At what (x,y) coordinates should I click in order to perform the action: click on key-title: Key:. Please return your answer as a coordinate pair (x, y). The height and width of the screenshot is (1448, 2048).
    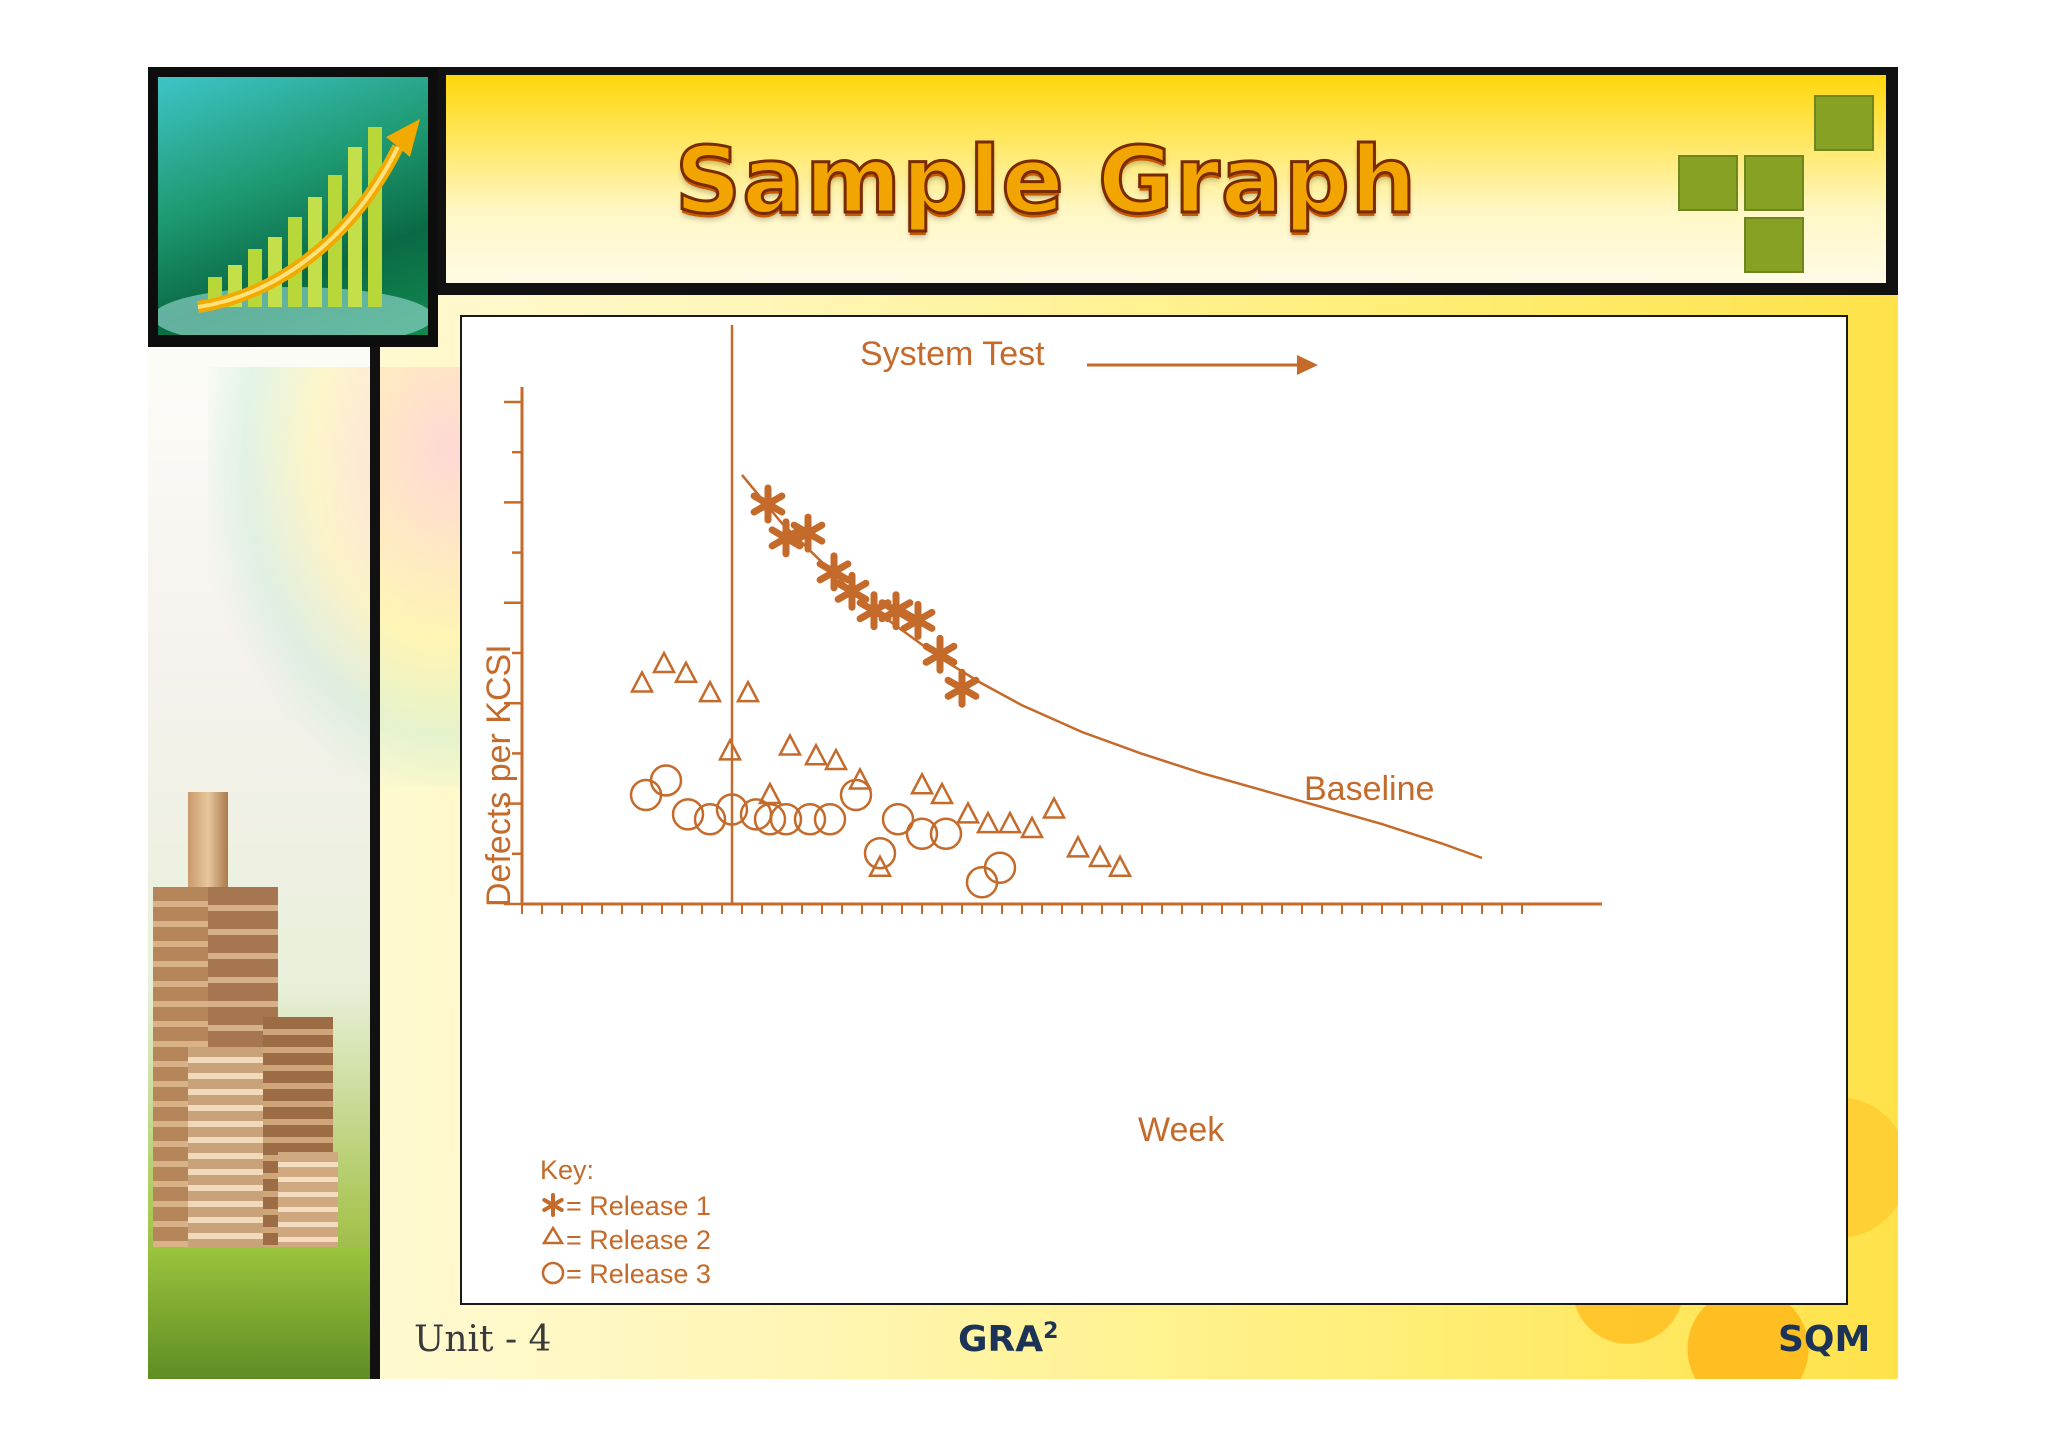
    Looking at the image, I should click on (567, 1170).